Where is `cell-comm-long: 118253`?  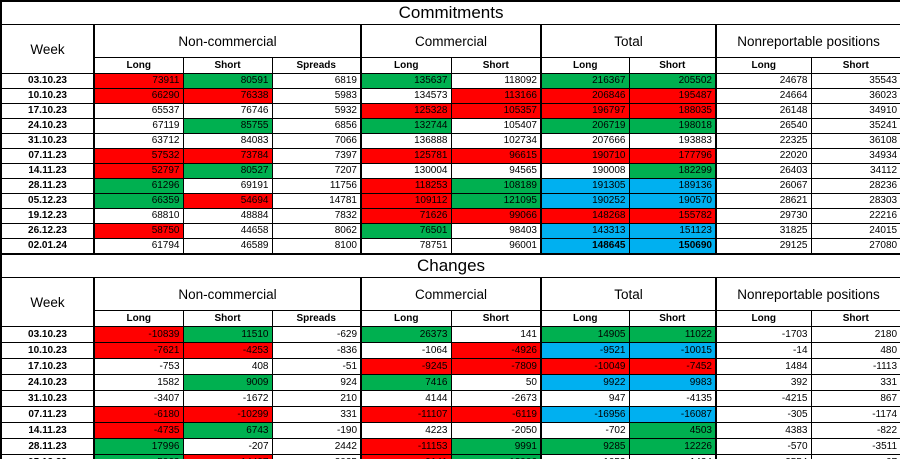 cell-comm-long: 118253 is located at coordinates (406, 186).